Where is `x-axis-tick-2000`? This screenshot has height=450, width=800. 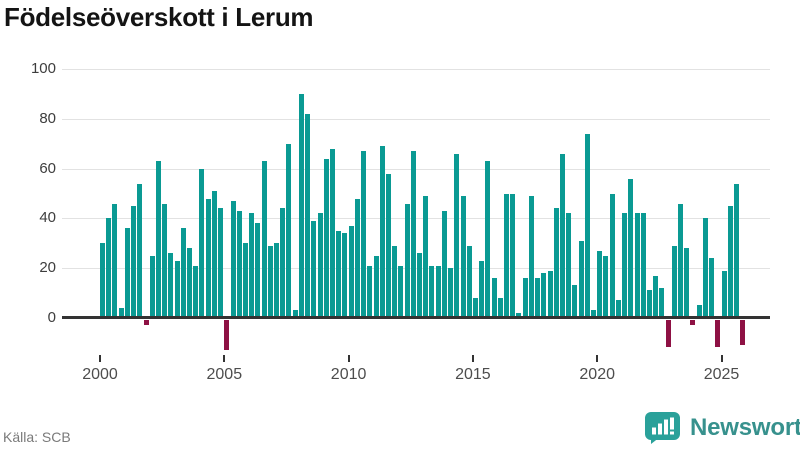 x-axis-tick-2000 is located at coordinates (100, 358).